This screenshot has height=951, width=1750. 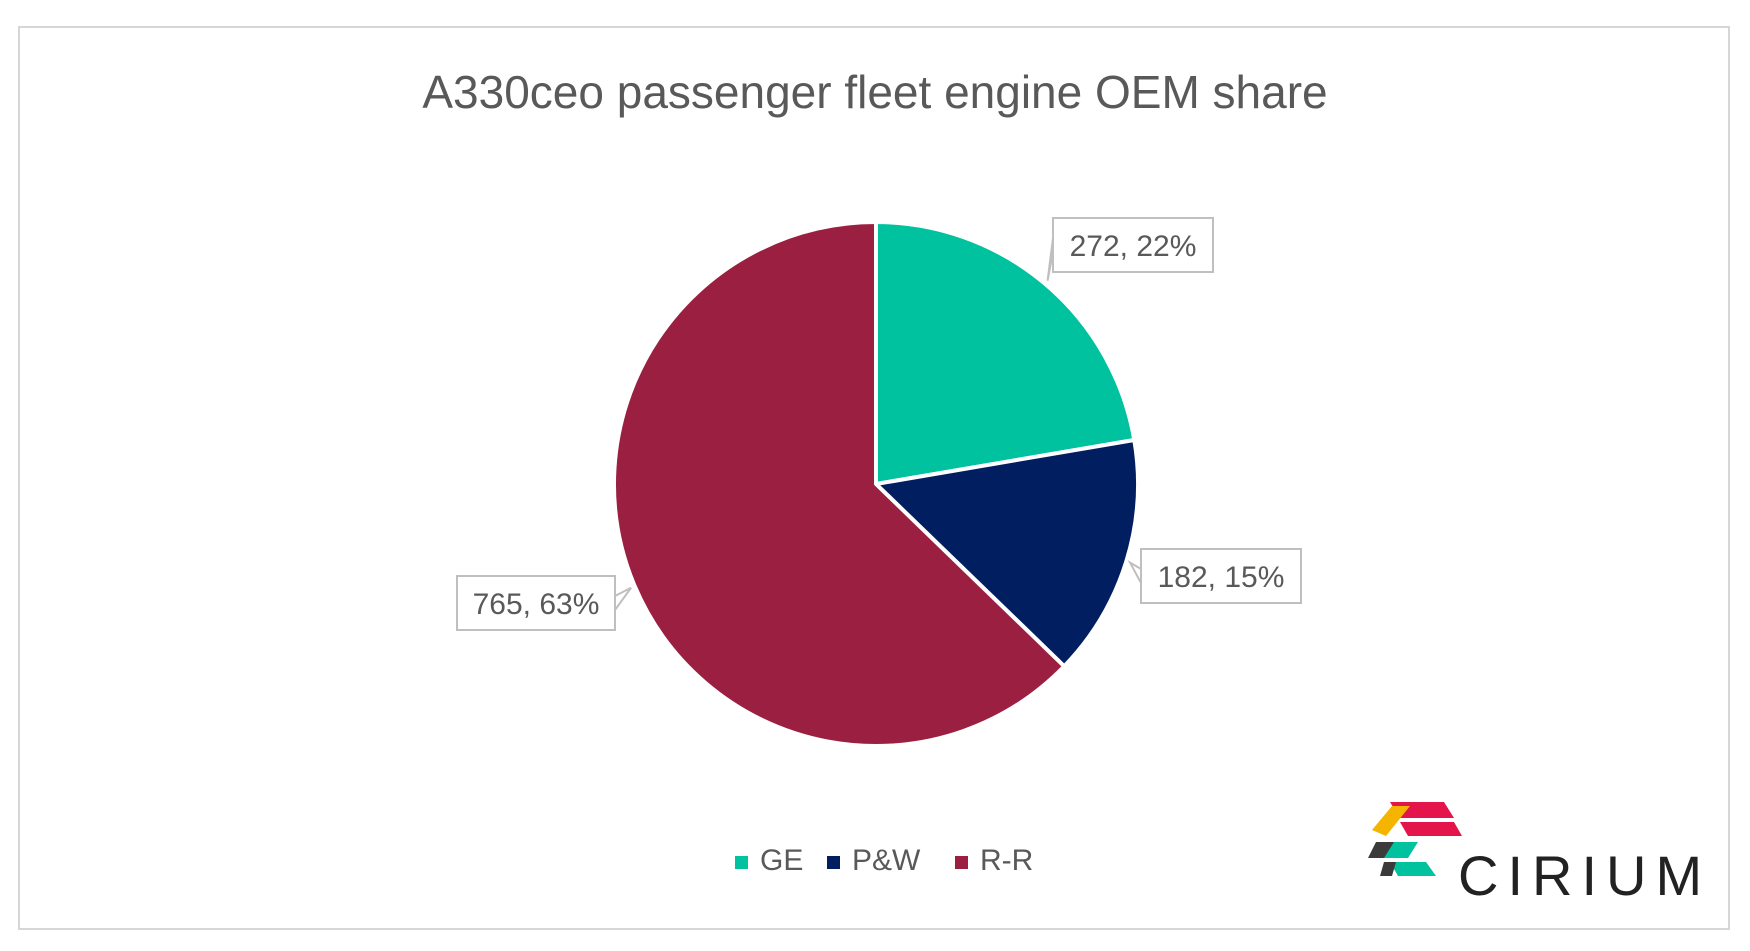 I want to click on legend-item-ge: GE, so click(x=769, y=860).